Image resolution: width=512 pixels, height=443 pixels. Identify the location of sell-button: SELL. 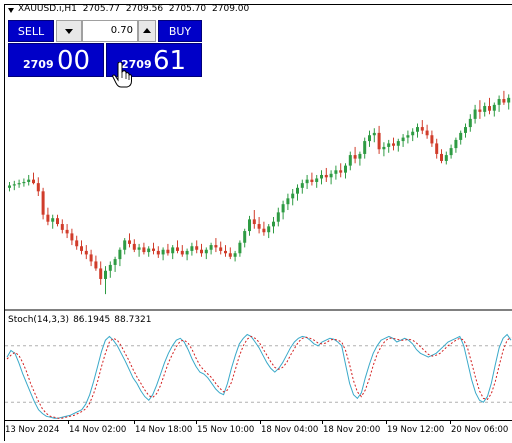
(31, 31).